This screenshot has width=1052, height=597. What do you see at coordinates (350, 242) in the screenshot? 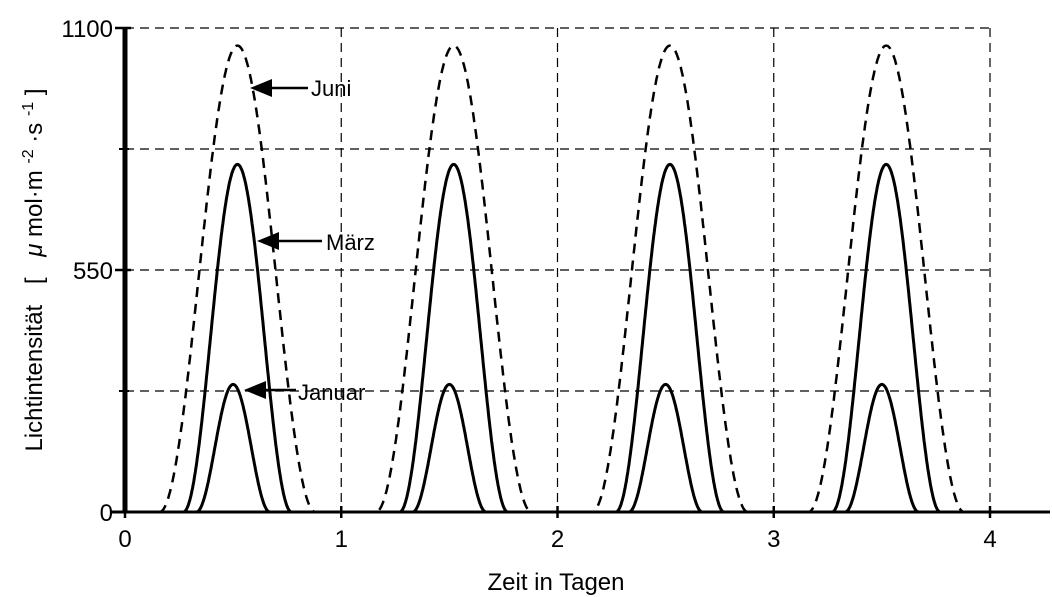
I see `legend-label-maerz: März` at bounding box center [350, 242].